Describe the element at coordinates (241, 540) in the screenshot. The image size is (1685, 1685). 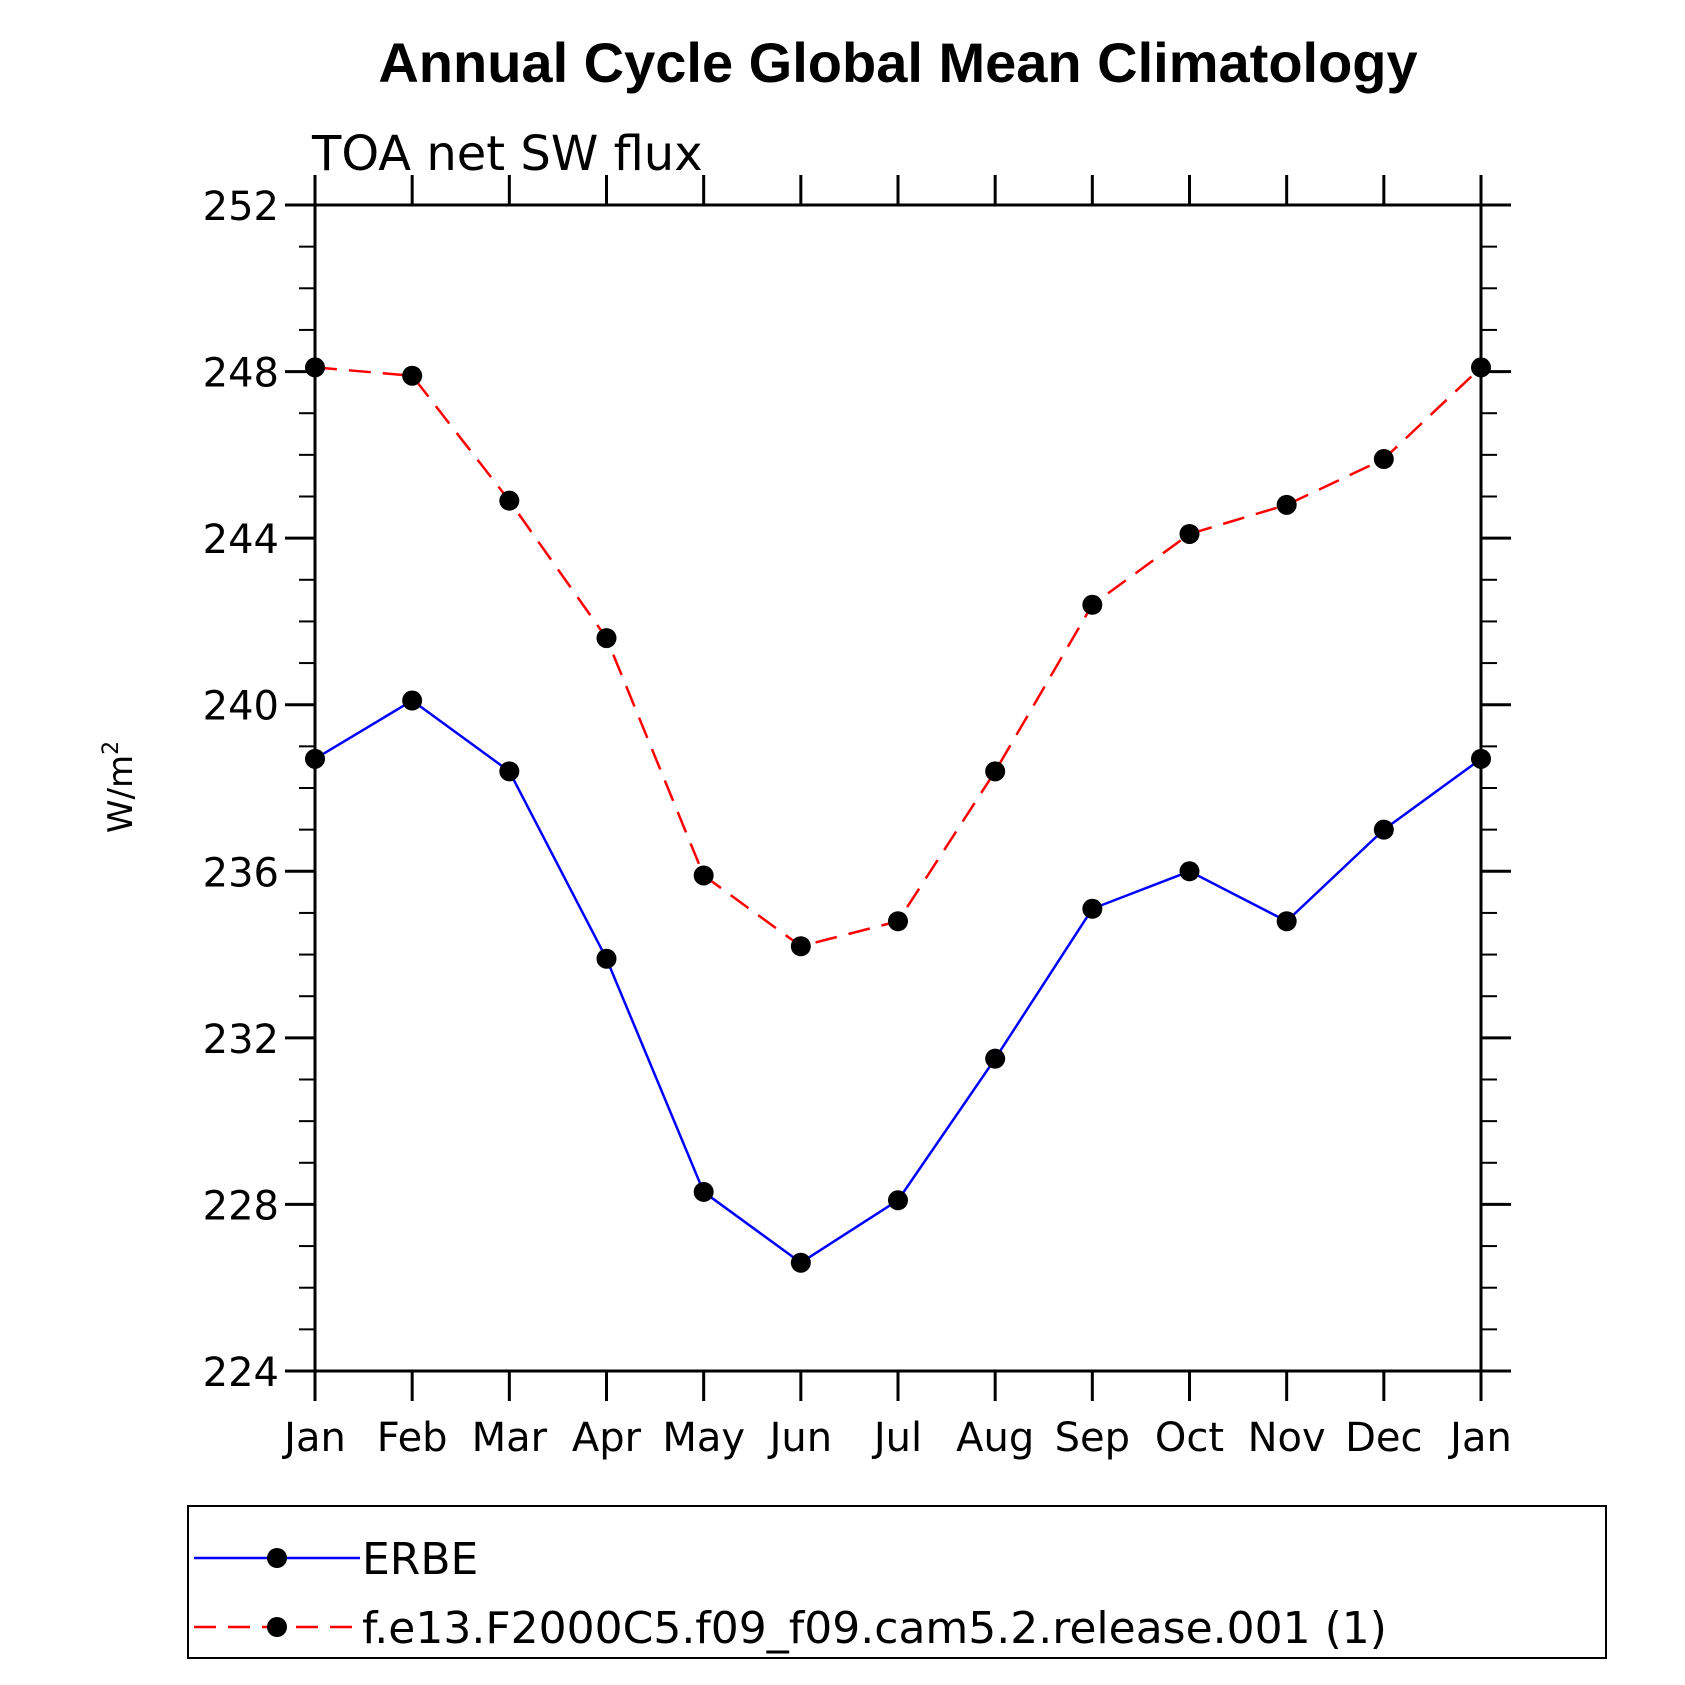
I see `y-tick-label: 244` at that location.